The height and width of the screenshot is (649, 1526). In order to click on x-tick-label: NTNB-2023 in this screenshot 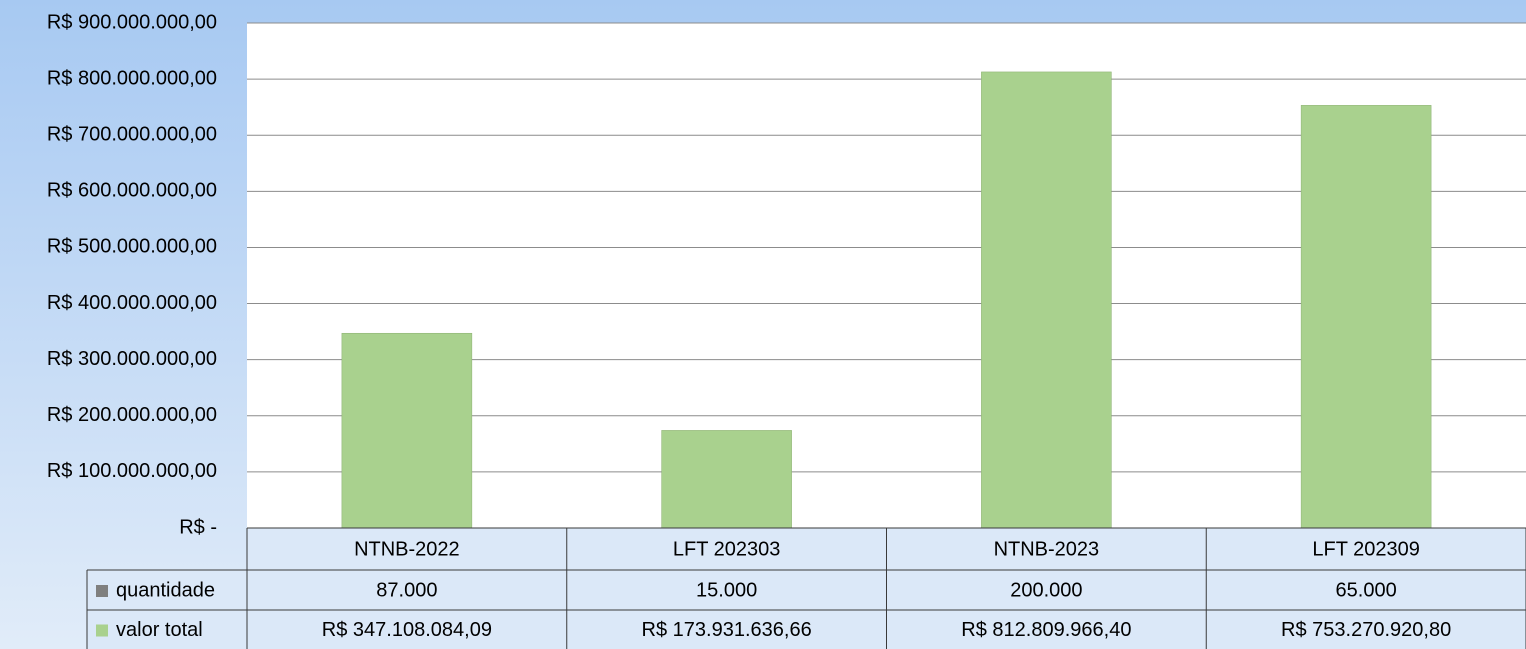, I will do `click(1047, 549)`.